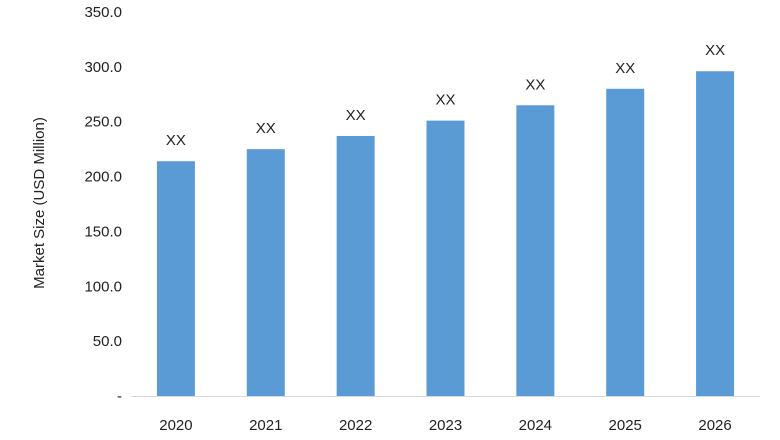  What do you see at coordinates (103, 204) in the screenshot?
I see `y-axis-ticks: - 50.0 100.0 150.0 200.0 250.0 300.0 350.0` at bounding box center [103, 204].